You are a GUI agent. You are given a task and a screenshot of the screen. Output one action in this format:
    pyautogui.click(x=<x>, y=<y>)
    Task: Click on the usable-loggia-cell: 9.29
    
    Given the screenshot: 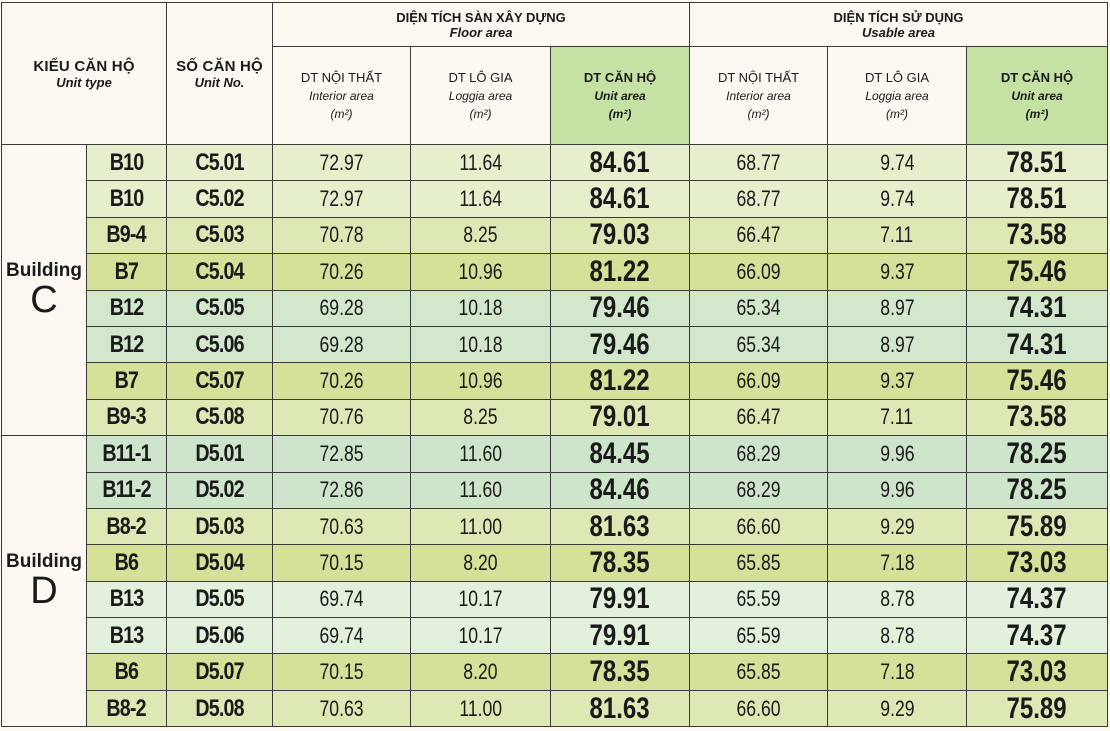 What is the action you would take?
    pyautogui.click(x=897, y=708)
    